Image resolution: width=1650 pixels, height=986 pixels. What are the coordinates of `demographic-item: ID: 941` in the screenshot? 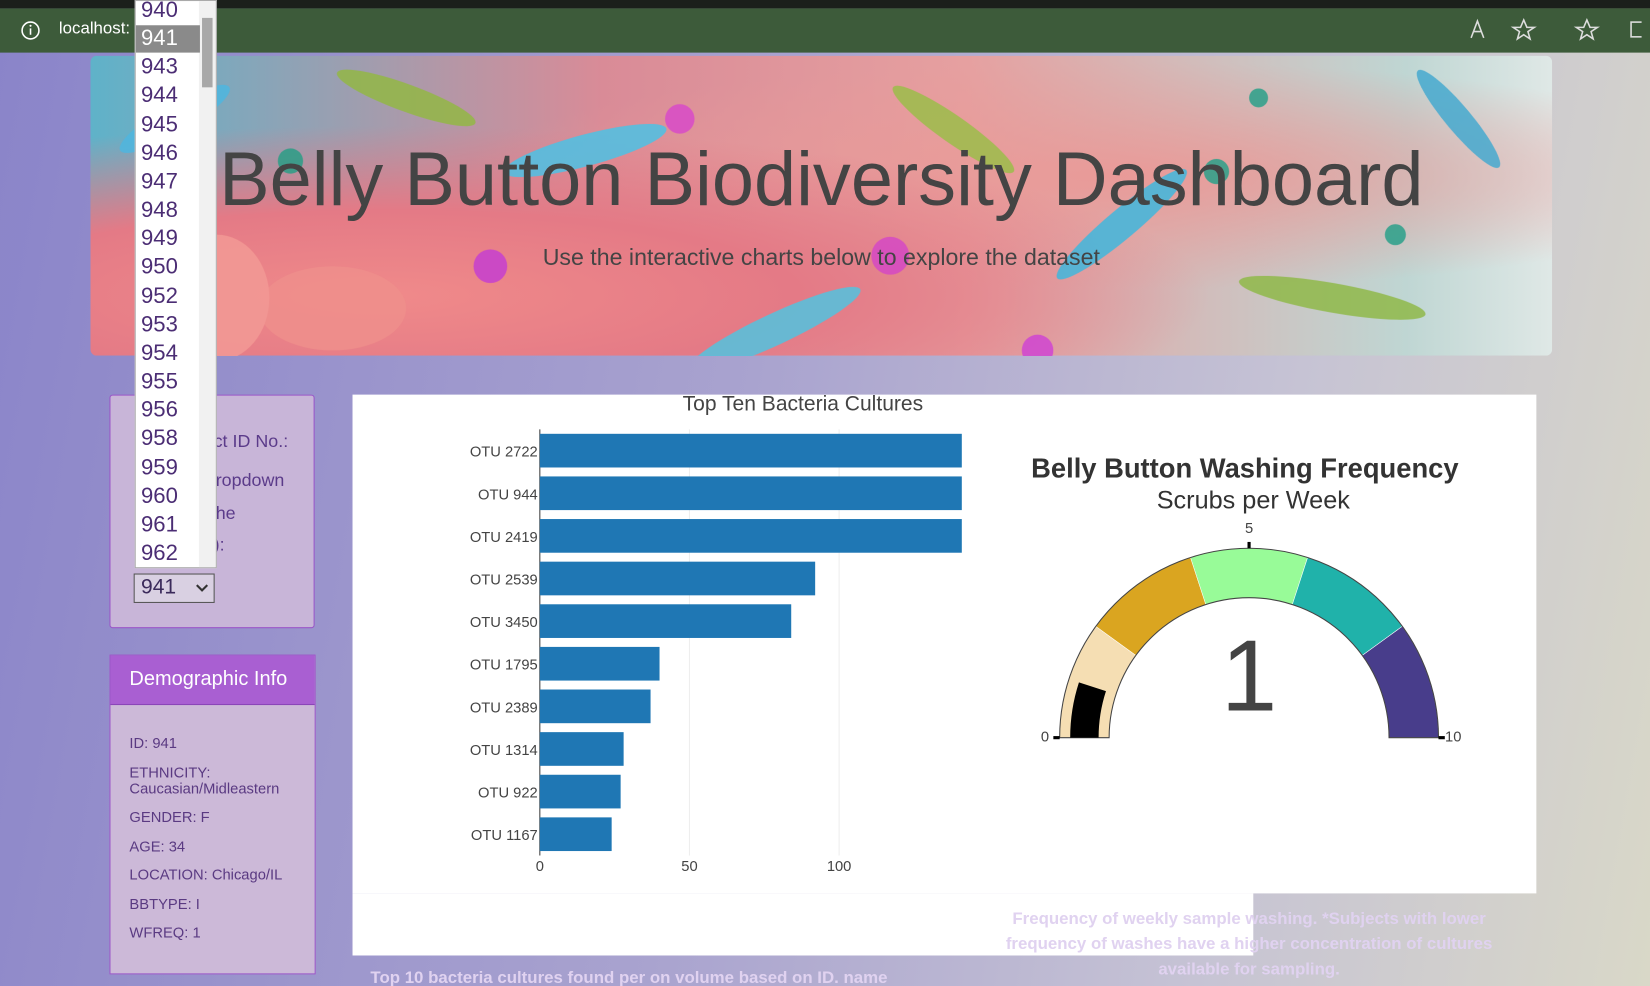 It's located at (153, 743).